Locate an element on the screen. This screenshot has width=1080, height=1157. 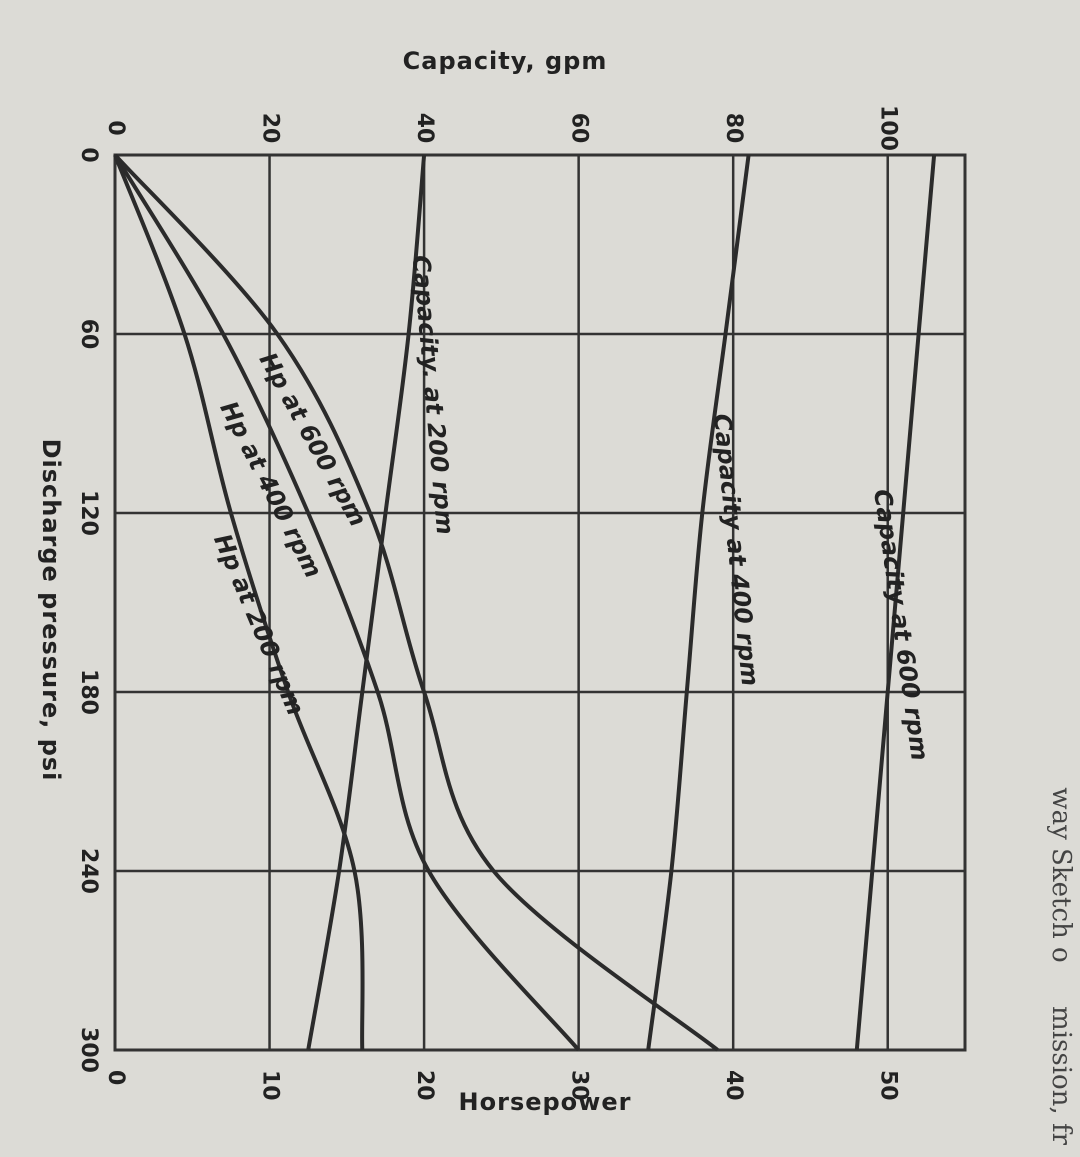
capacity-tick-label-4: 80 is located at coordinates (733, 128).